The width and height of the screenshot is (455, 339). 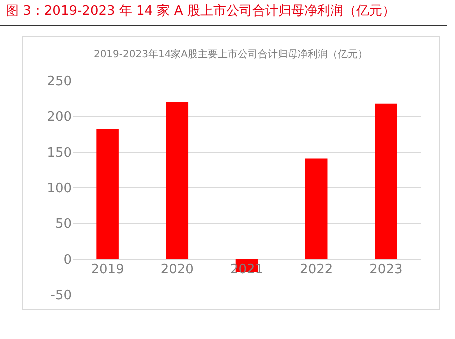 What do you see at coordinates (59, 118) in the screenshot?
I see `y-tick-label: 200` at bounding box center [59, 118].